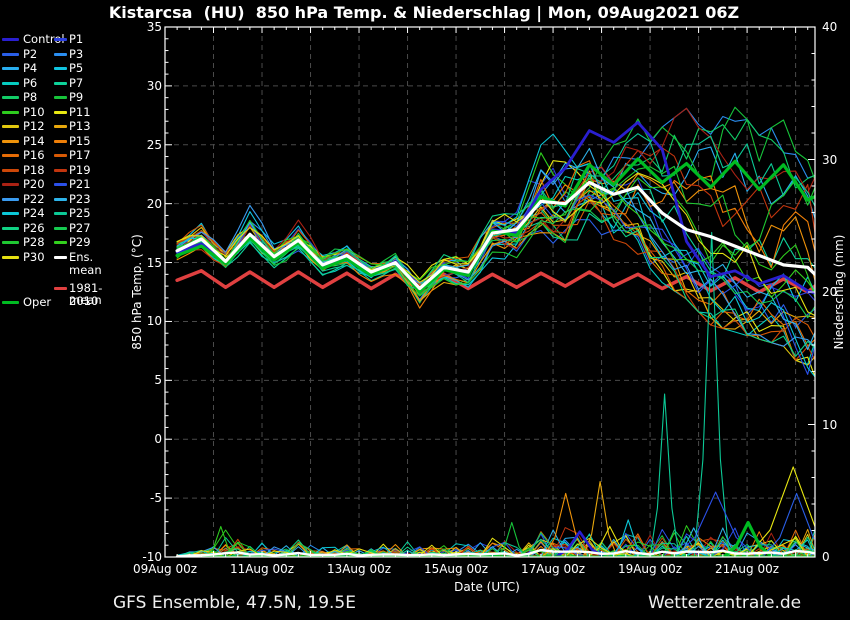 Image resolution: width=850 pixels, height=620 pixels. Describe the element at coordinates (154, 321) in the screenshot. I see `y-left-tick-10: 10` at that location.